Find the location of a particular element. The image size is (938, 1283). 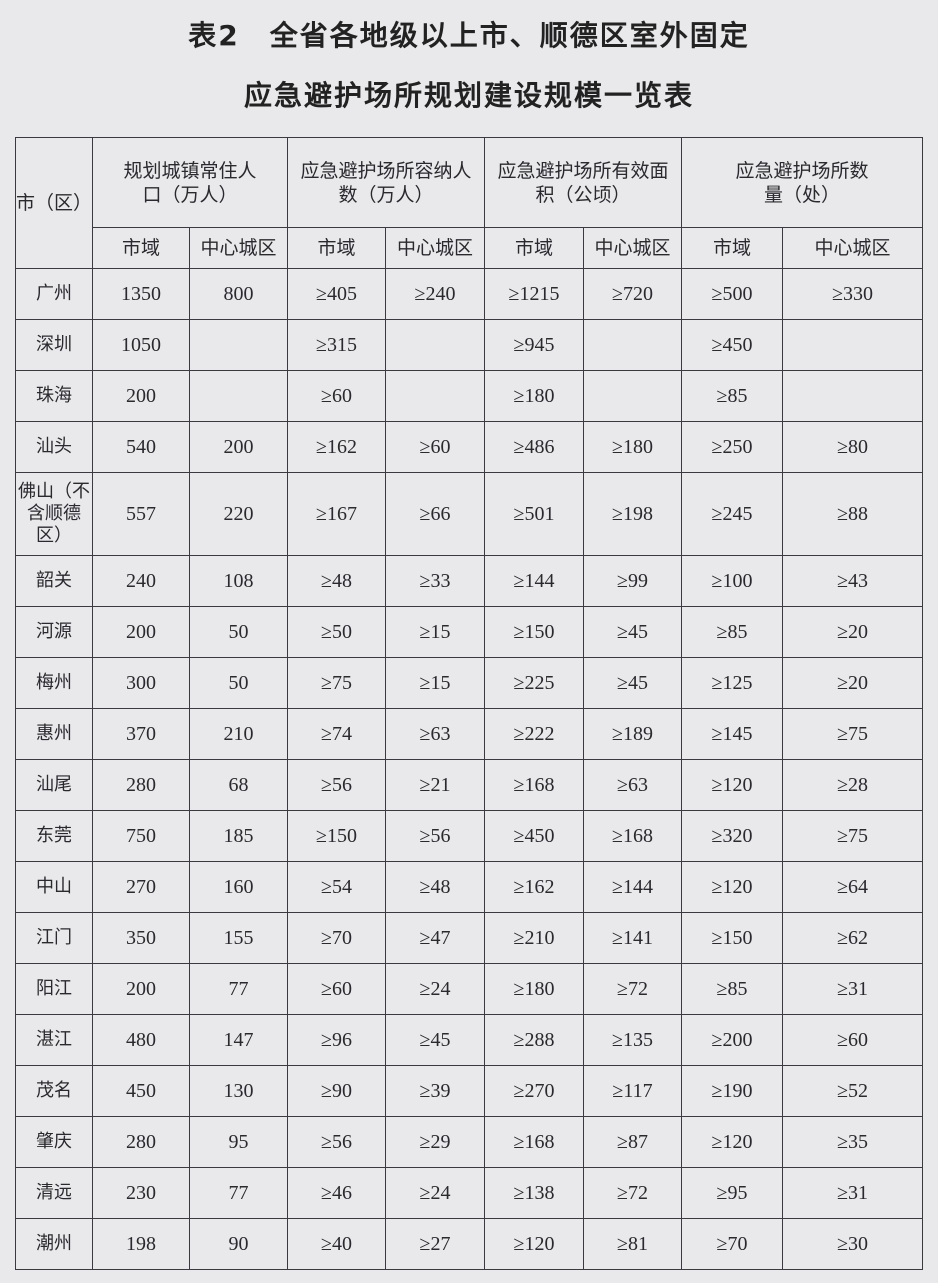

header-count: 应急避护场所数量（处） is located at coordinates (802, 182).